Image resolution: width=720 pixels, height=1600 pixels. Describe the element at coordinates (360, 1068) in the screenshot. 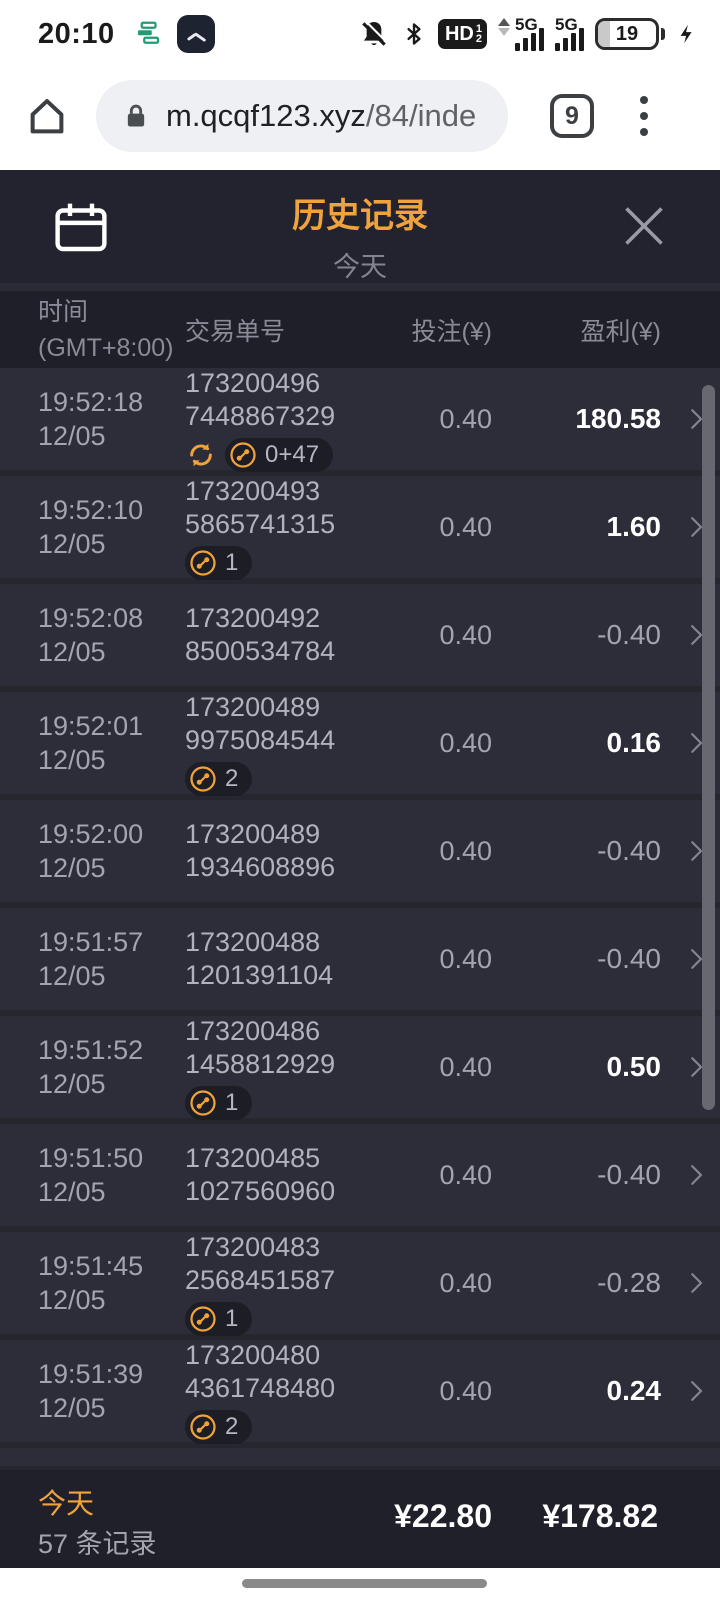

I see `table-row: 19:51:52 12/05 173200486 1458812929` at that location.